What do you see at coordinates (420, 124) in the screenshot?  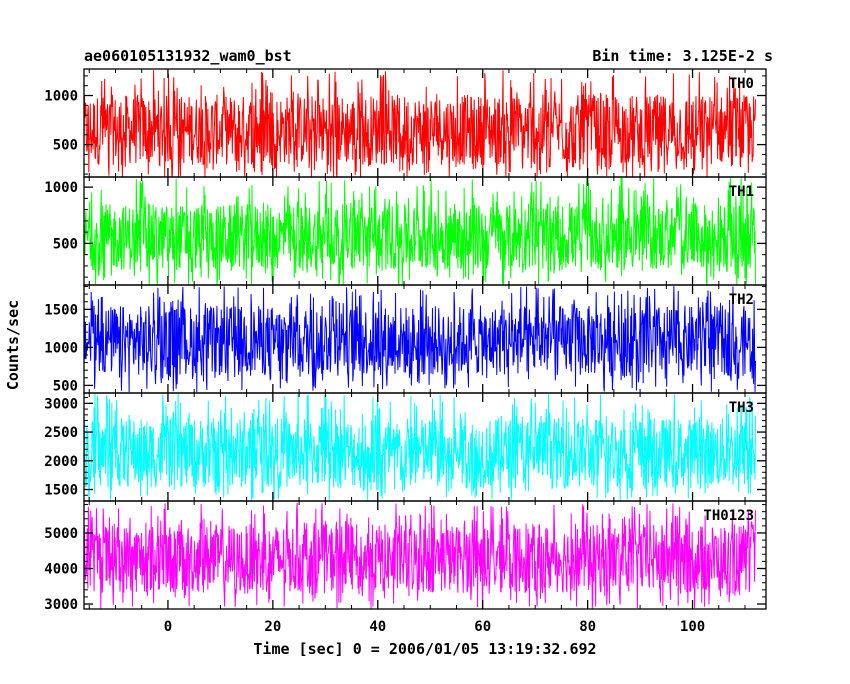 I see `series-th0-line` at bounding box center [420, 124].